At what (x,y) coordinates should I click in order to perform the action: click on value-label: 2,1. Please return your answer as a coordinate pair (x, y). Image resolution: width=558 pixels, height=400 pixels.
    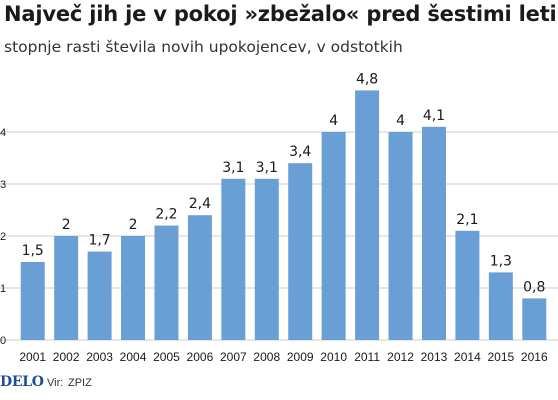
    Looking at the image, I should click on (467, 220).